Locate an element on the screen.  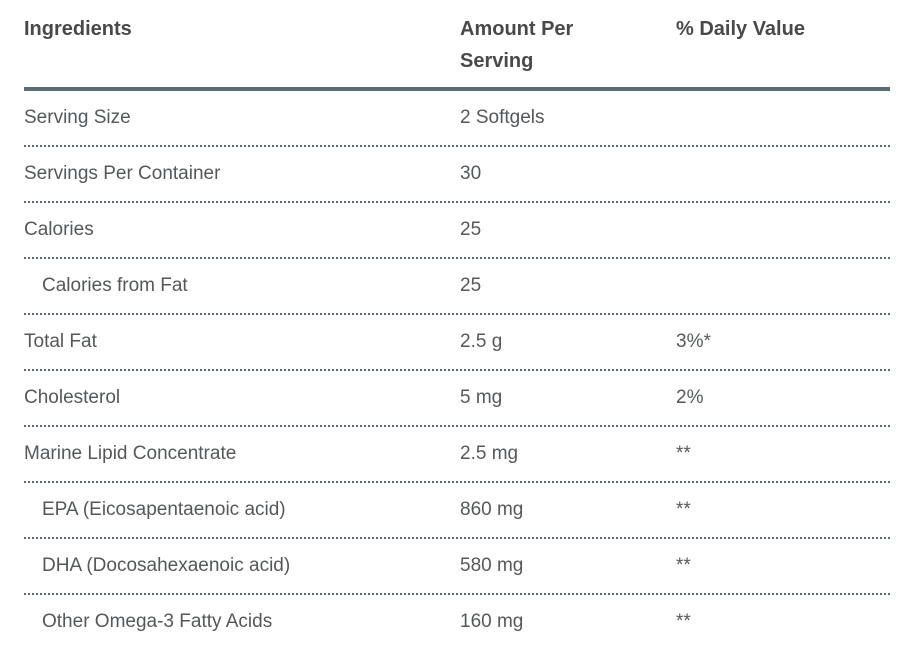
ingredient-name: Cholesterol is located at coordinates (72, 397).